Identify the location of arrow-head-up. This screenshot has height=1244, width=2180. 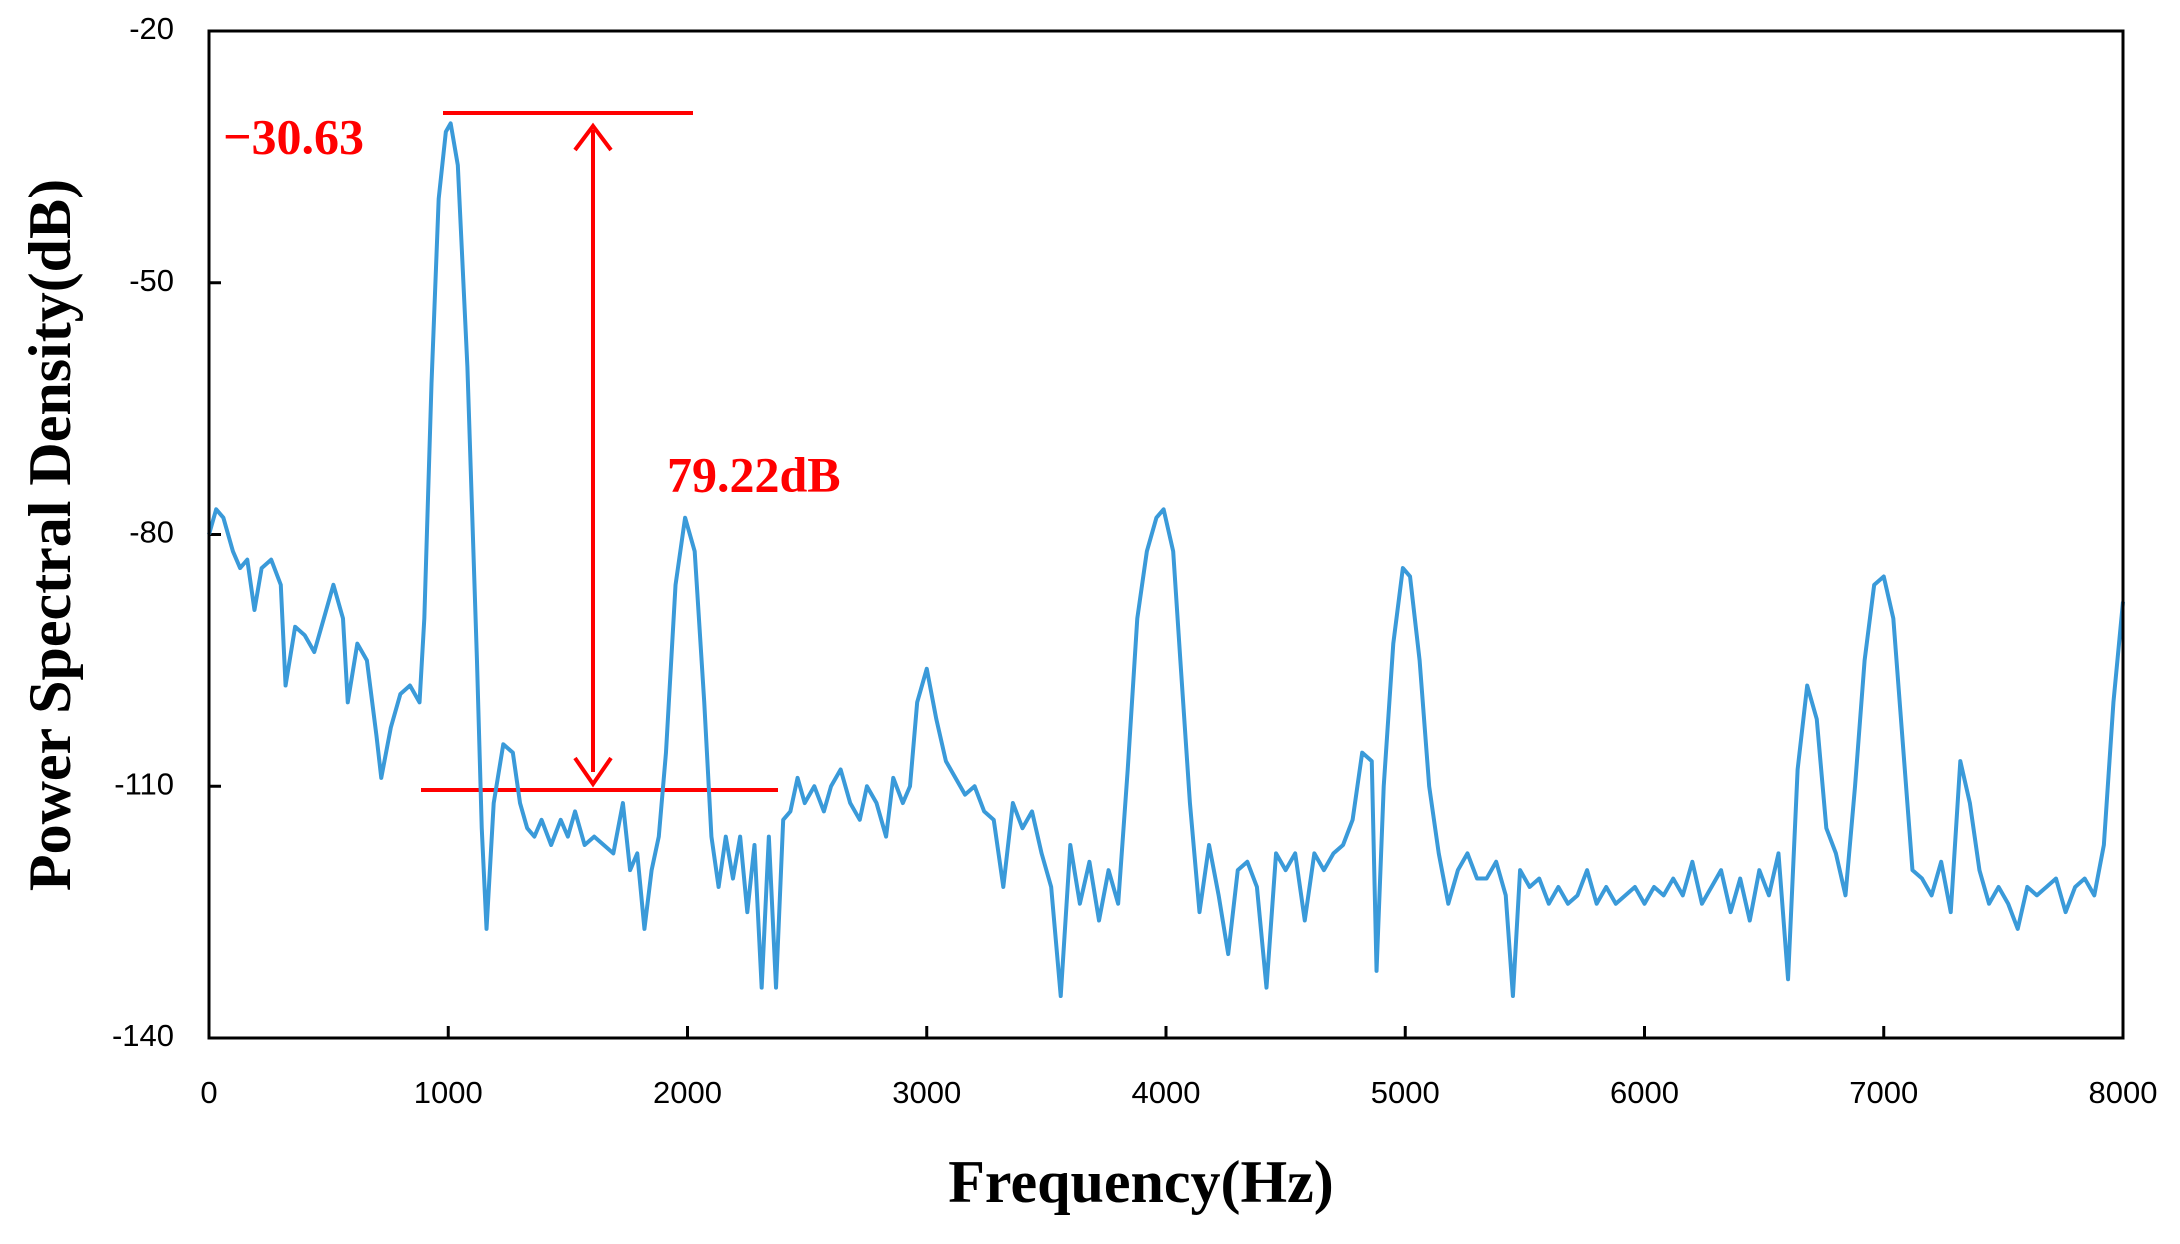
(593, 137).